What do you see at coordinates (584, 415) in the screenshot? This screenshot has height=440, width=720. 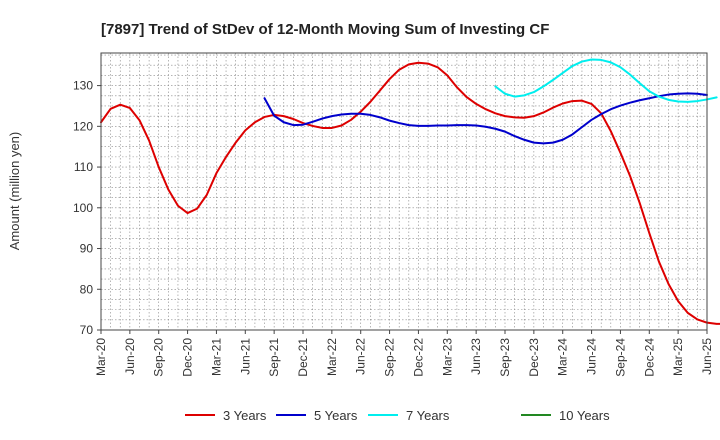 I see `legend-label-10-years: 10 Years` at bounding box center [584, 415].